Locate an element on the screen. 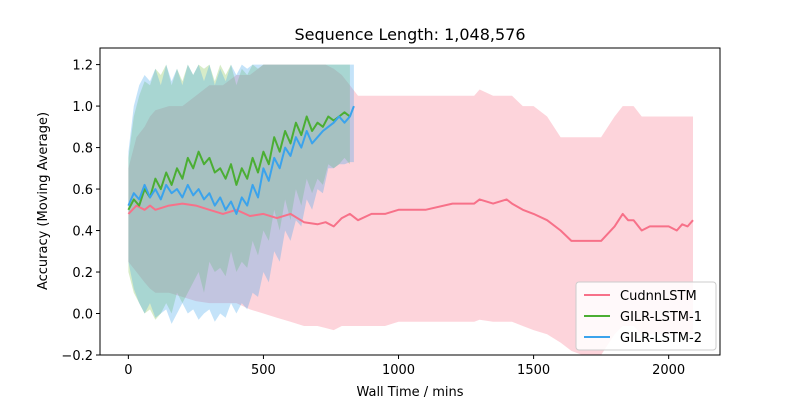  legend-box is located at coordinates (646, 316).